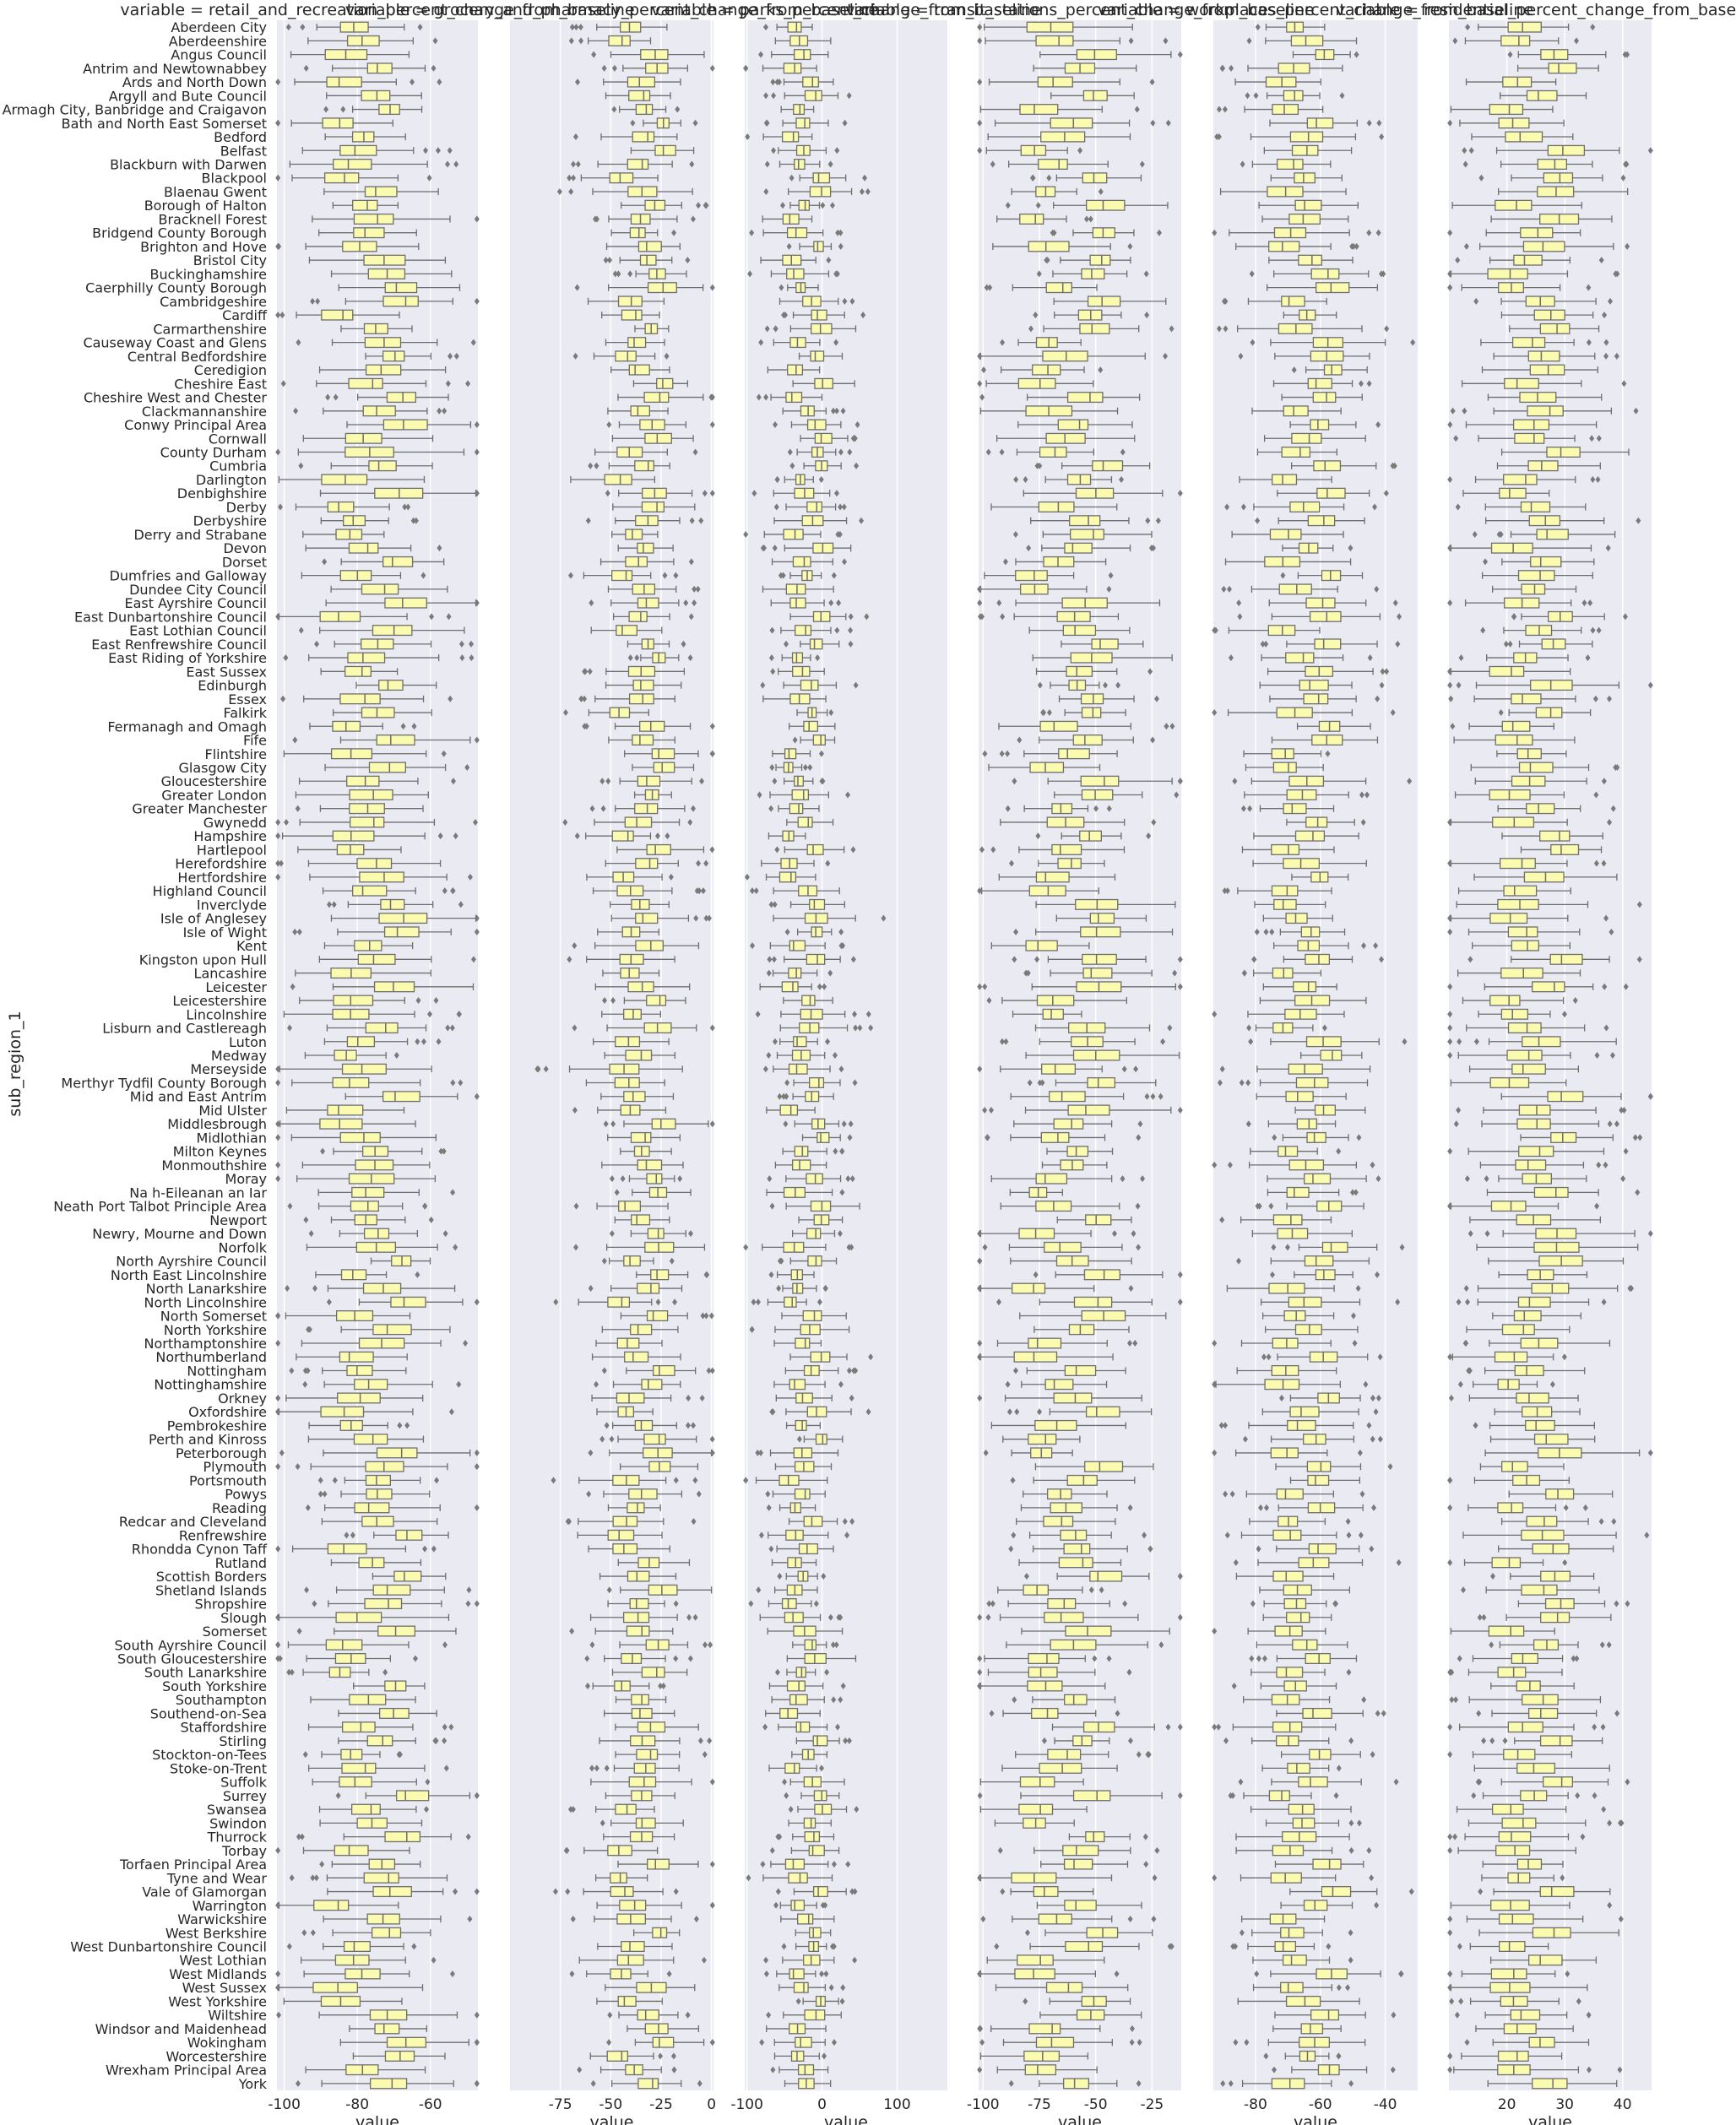  Describe the element at coordinates (222, 1700) in the screenshot. I see `y-tick-label: Southampton` at that location.